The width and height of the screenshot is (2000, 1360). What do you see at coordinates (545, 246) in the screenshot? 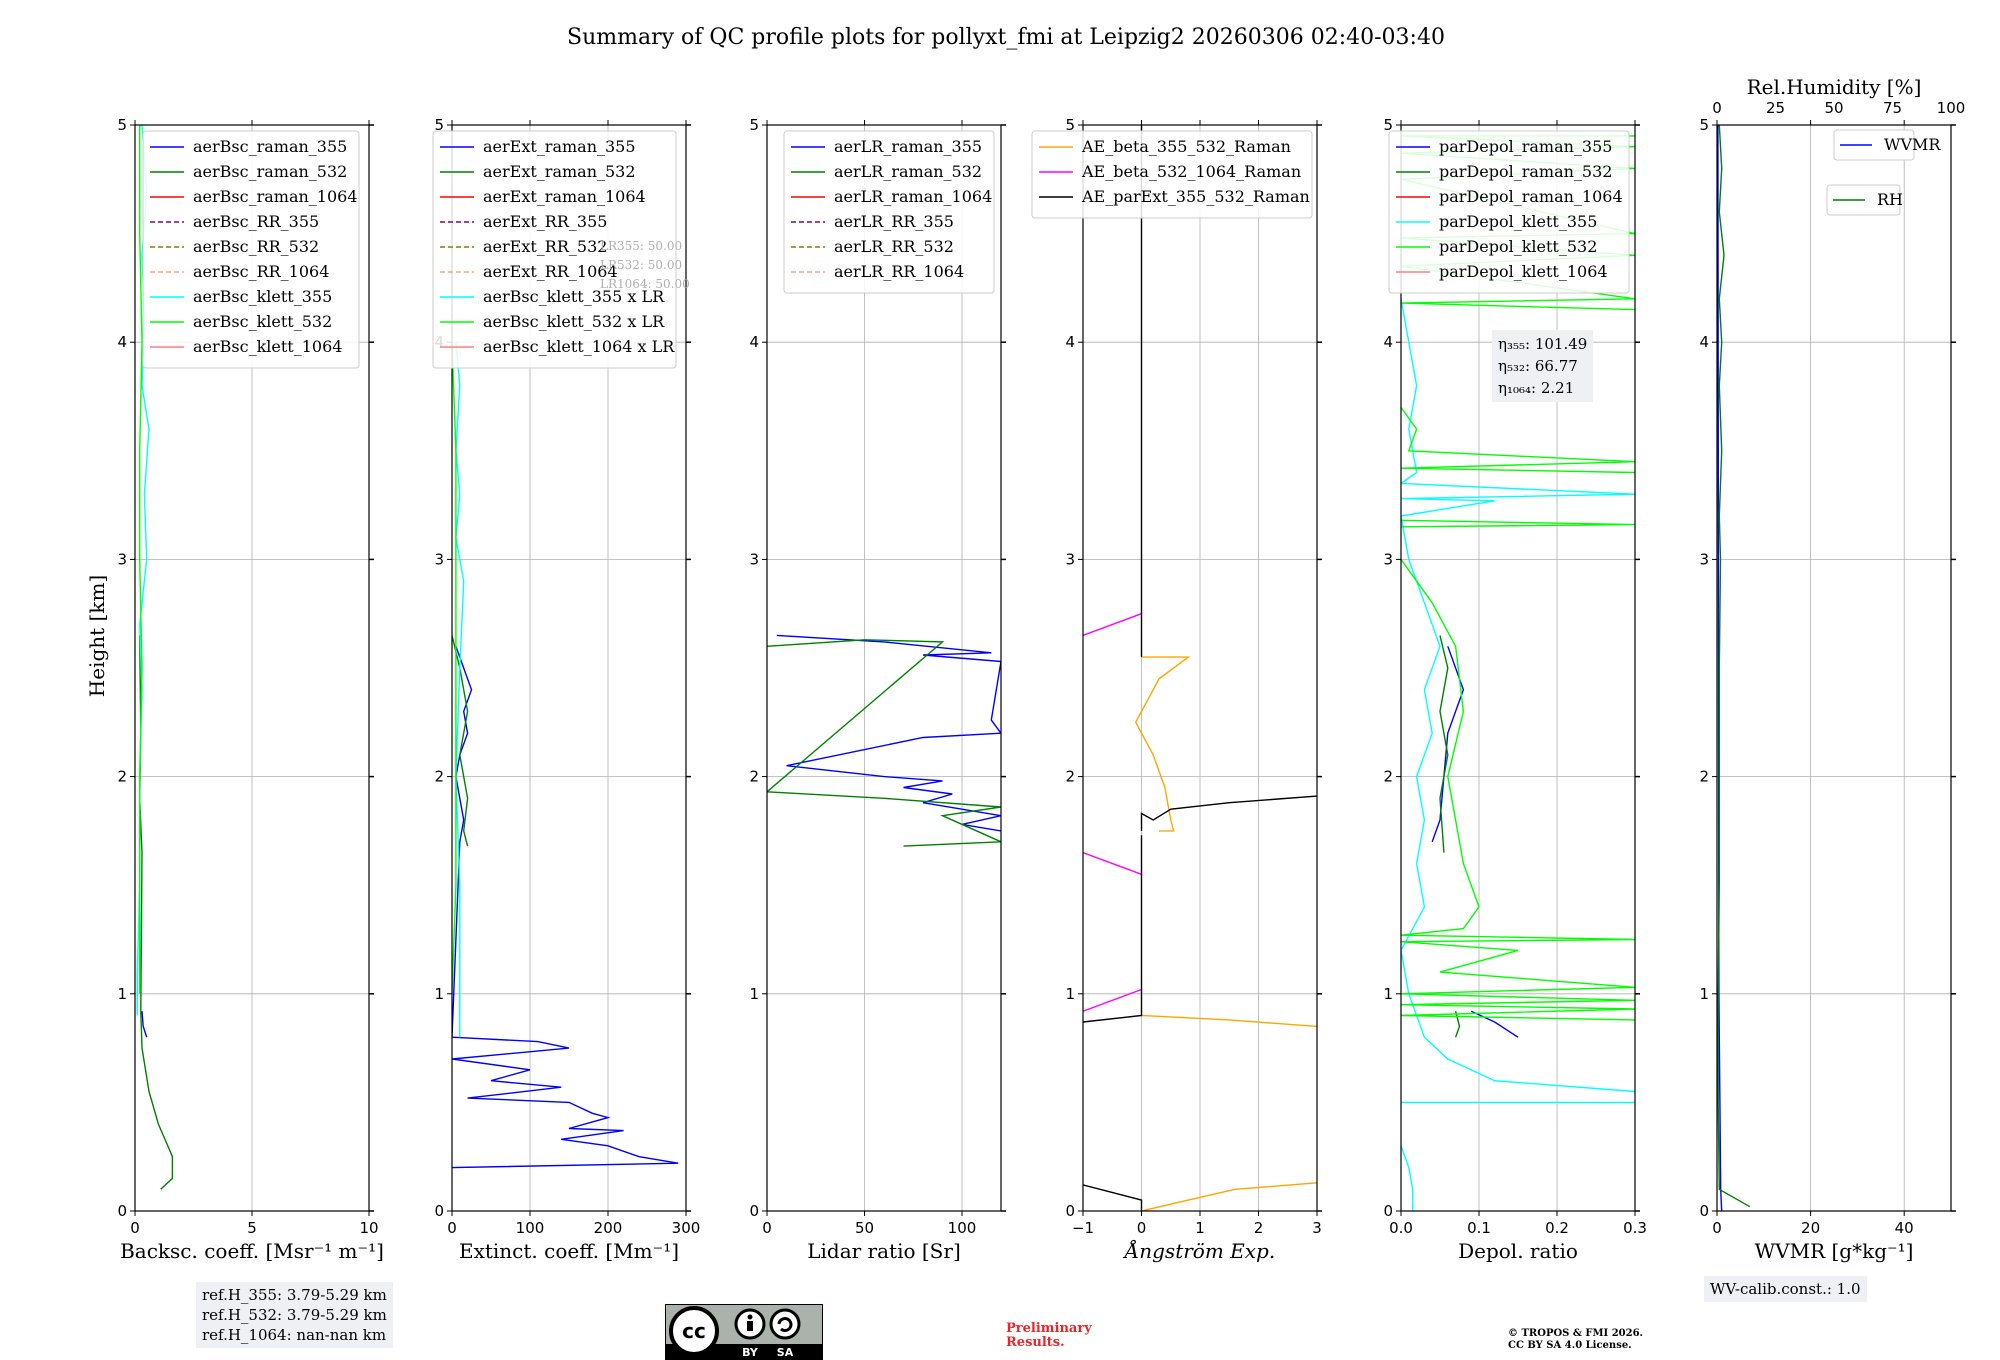
I see `legend-label: aerExt_RR_532` at bounding box center [545, 246].